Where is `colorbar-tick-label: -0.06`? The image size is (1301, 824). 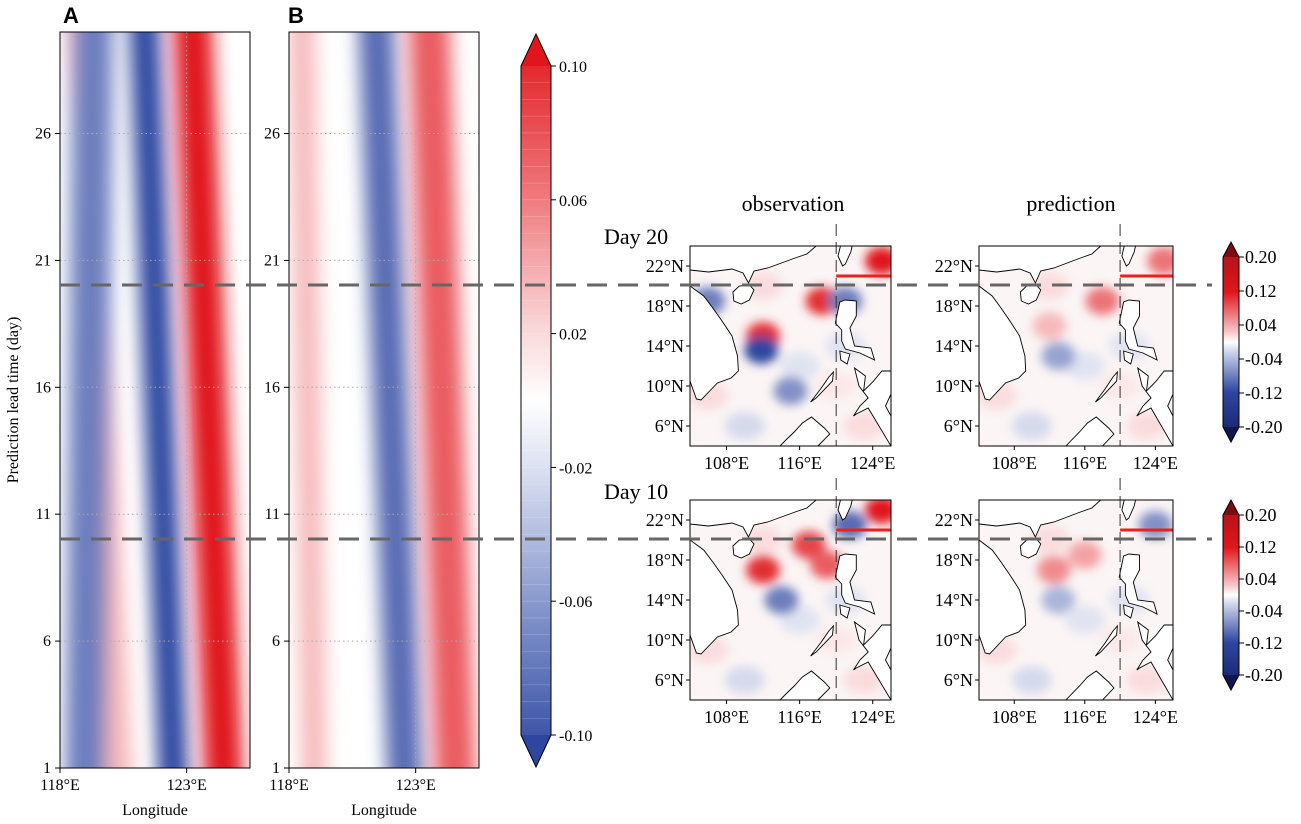 colorbar-tick-label: -0.06 is located at coordinates (575, 602).